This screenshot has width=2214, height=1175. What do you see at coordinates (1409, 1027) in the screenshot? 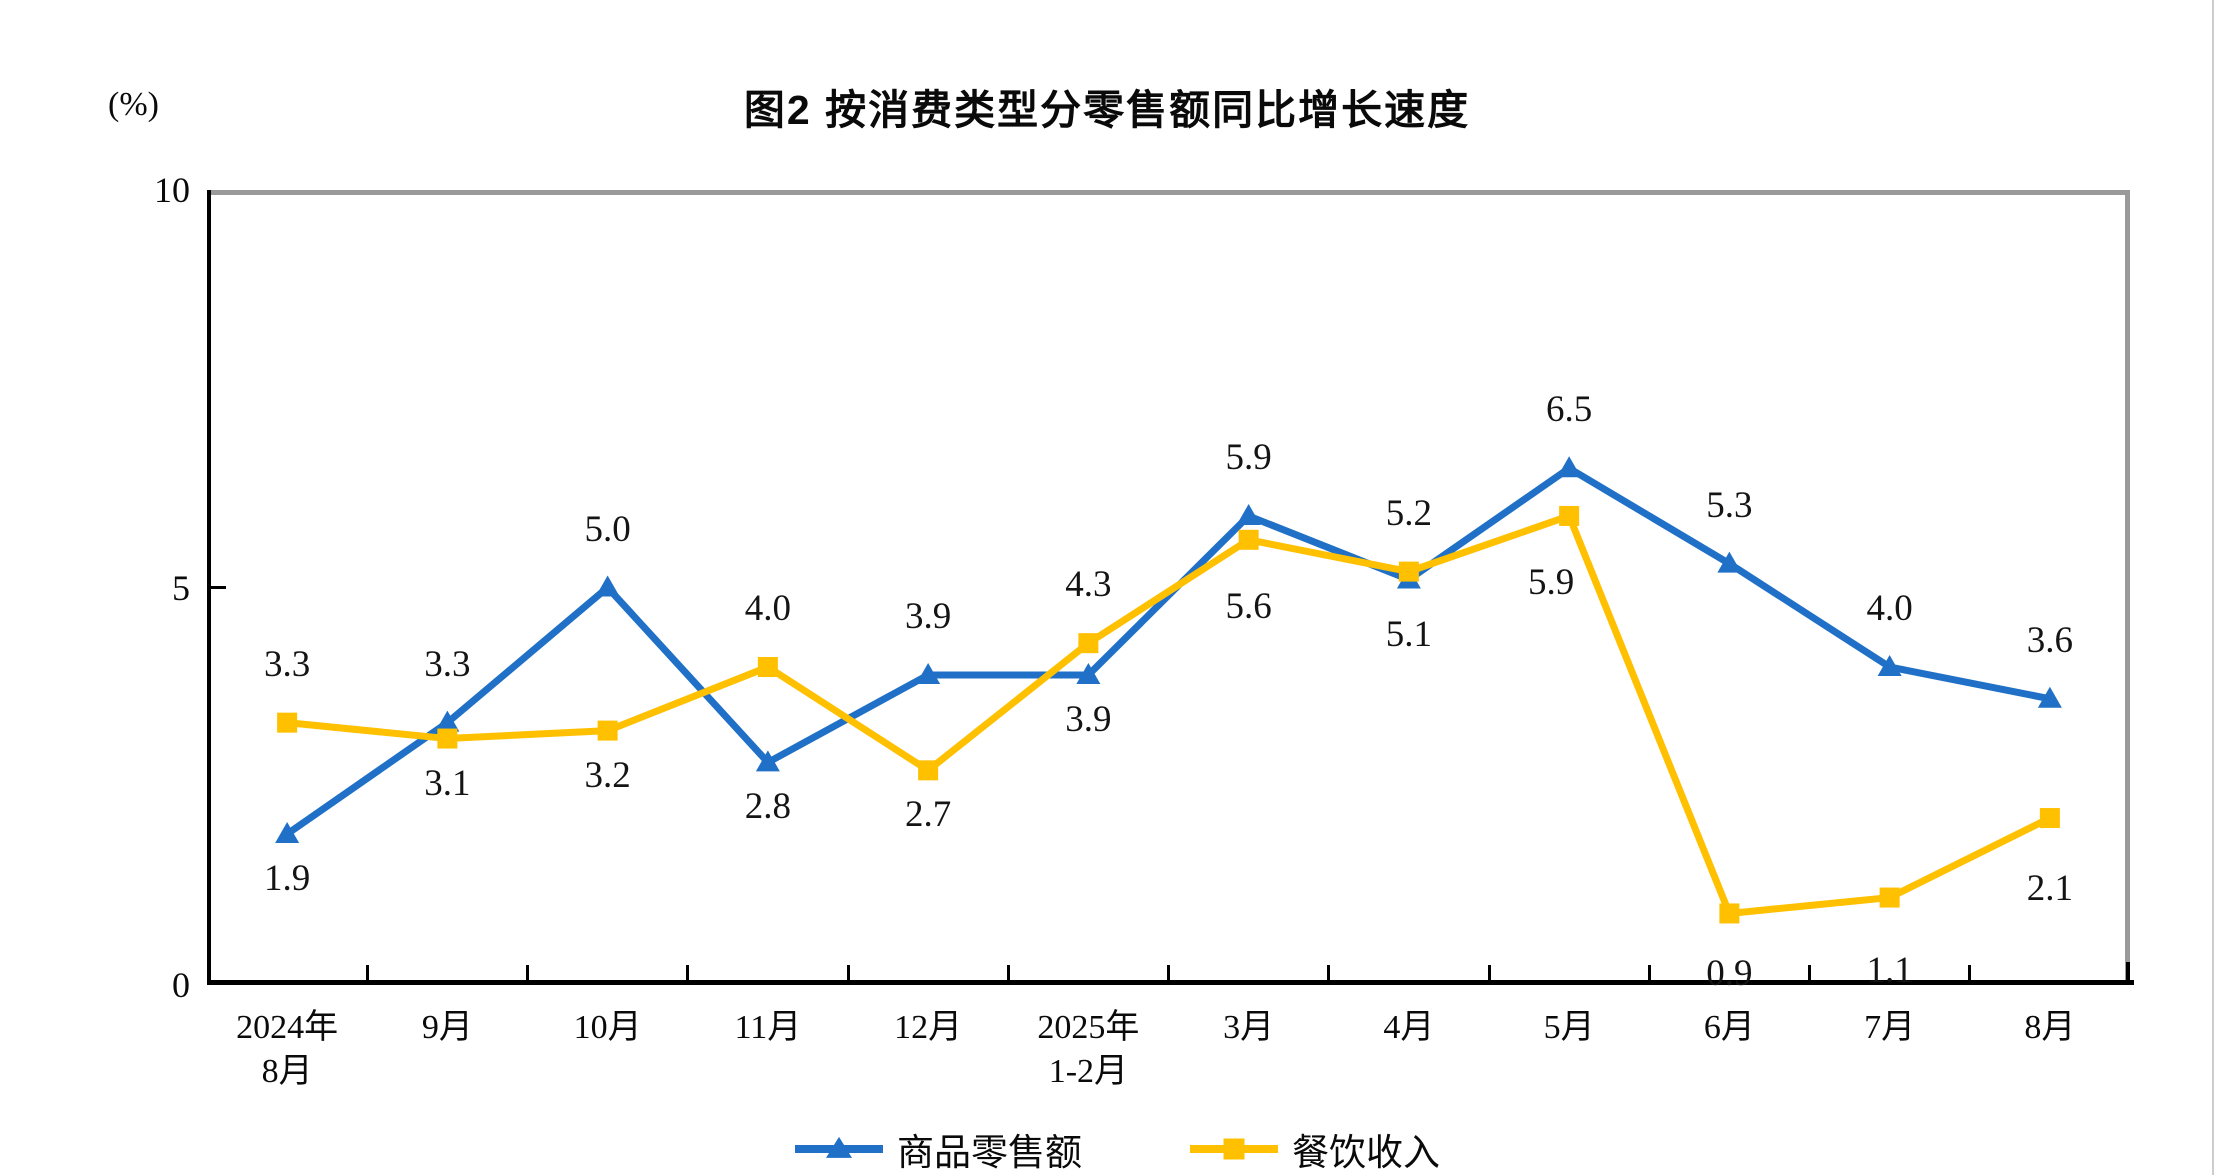
I see `x-axis-label: 4月` at bounding box center [1409, 1027].